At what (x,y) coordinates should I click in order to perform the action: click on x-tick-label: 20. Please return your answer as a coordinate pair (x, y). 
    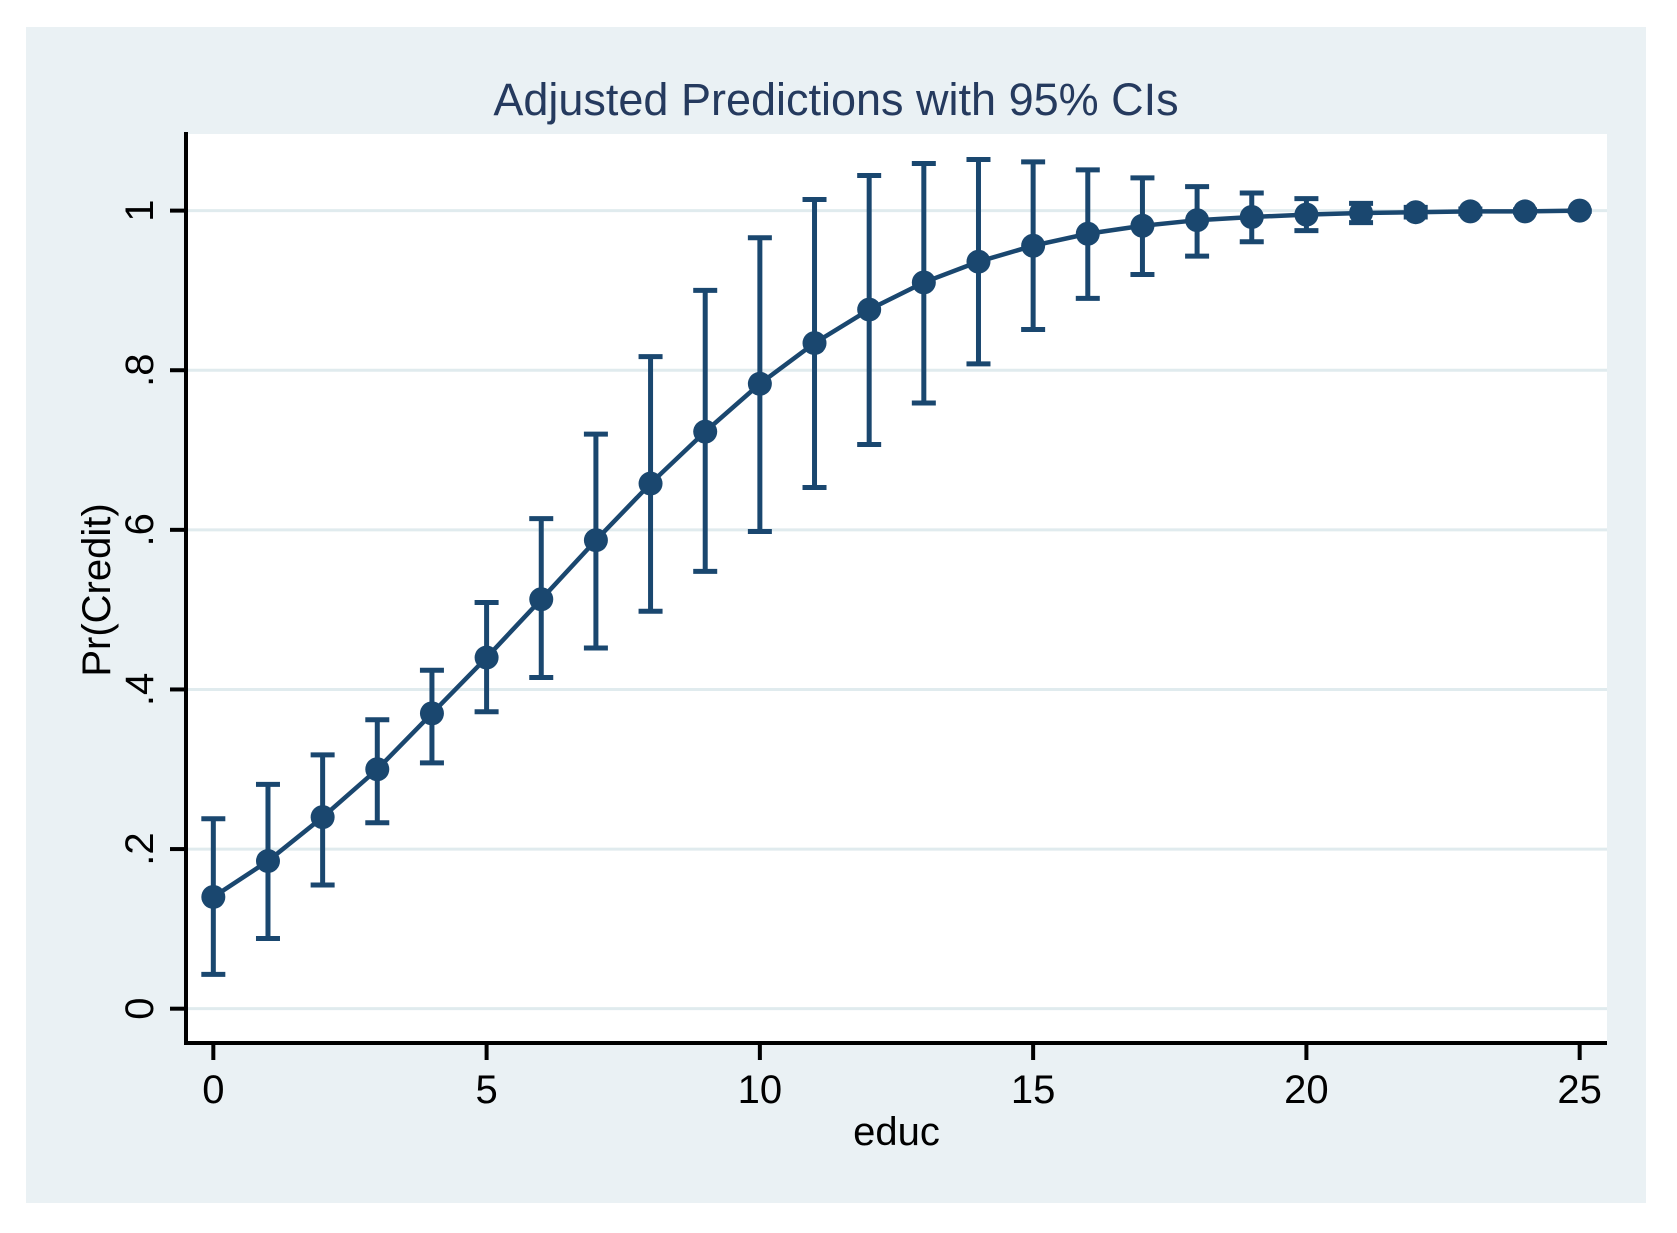
    Looking at the image, I should click on (1306, 1090).